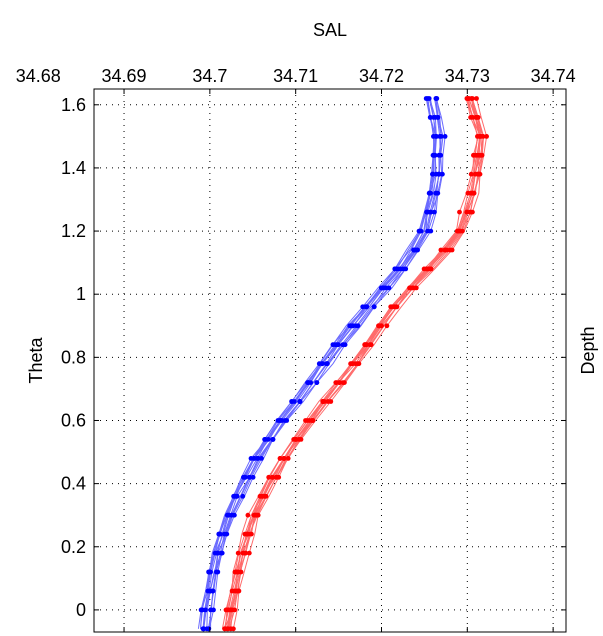 The width and height of the screenshot is (603, 636). Describe the element at coordinates (467, 76) in the screenshot. I see `x-tick-label: 34.73` at that location.